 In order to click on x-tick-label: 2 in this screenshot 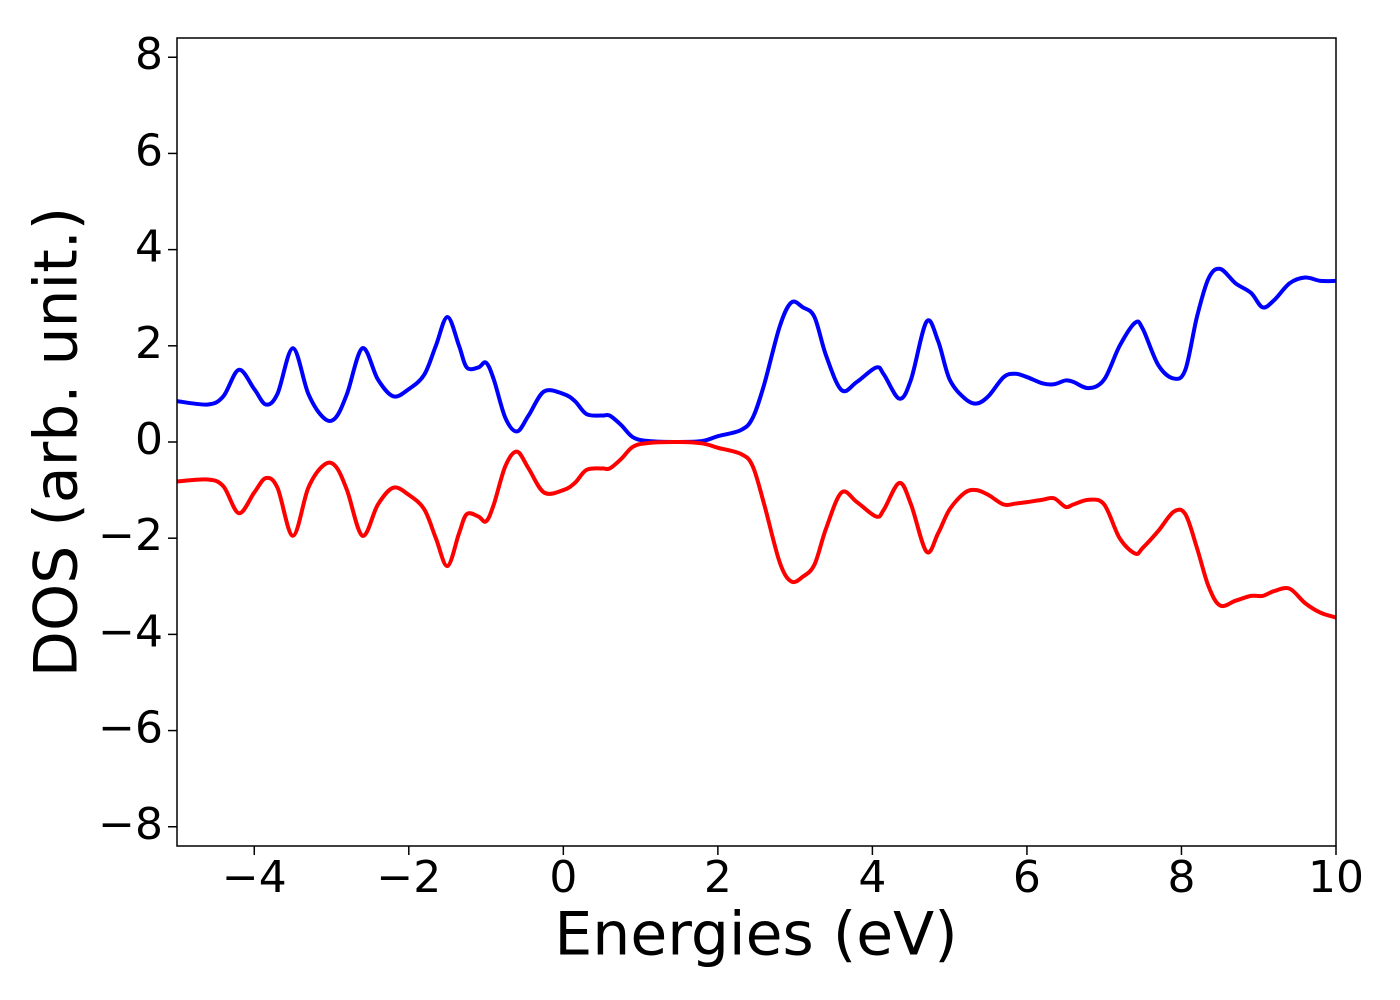, I will do `click(718, 877)`.